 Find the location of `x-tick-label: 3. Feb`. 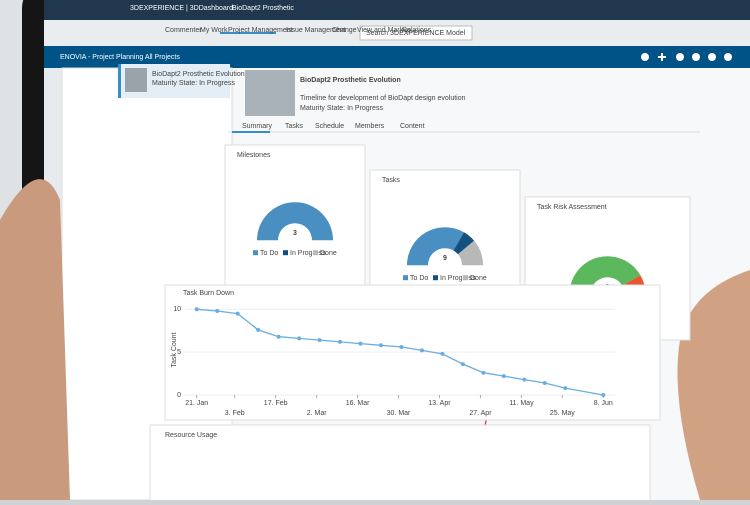

x-tick-label: 3. Feb is located at coordinates (235, 413).